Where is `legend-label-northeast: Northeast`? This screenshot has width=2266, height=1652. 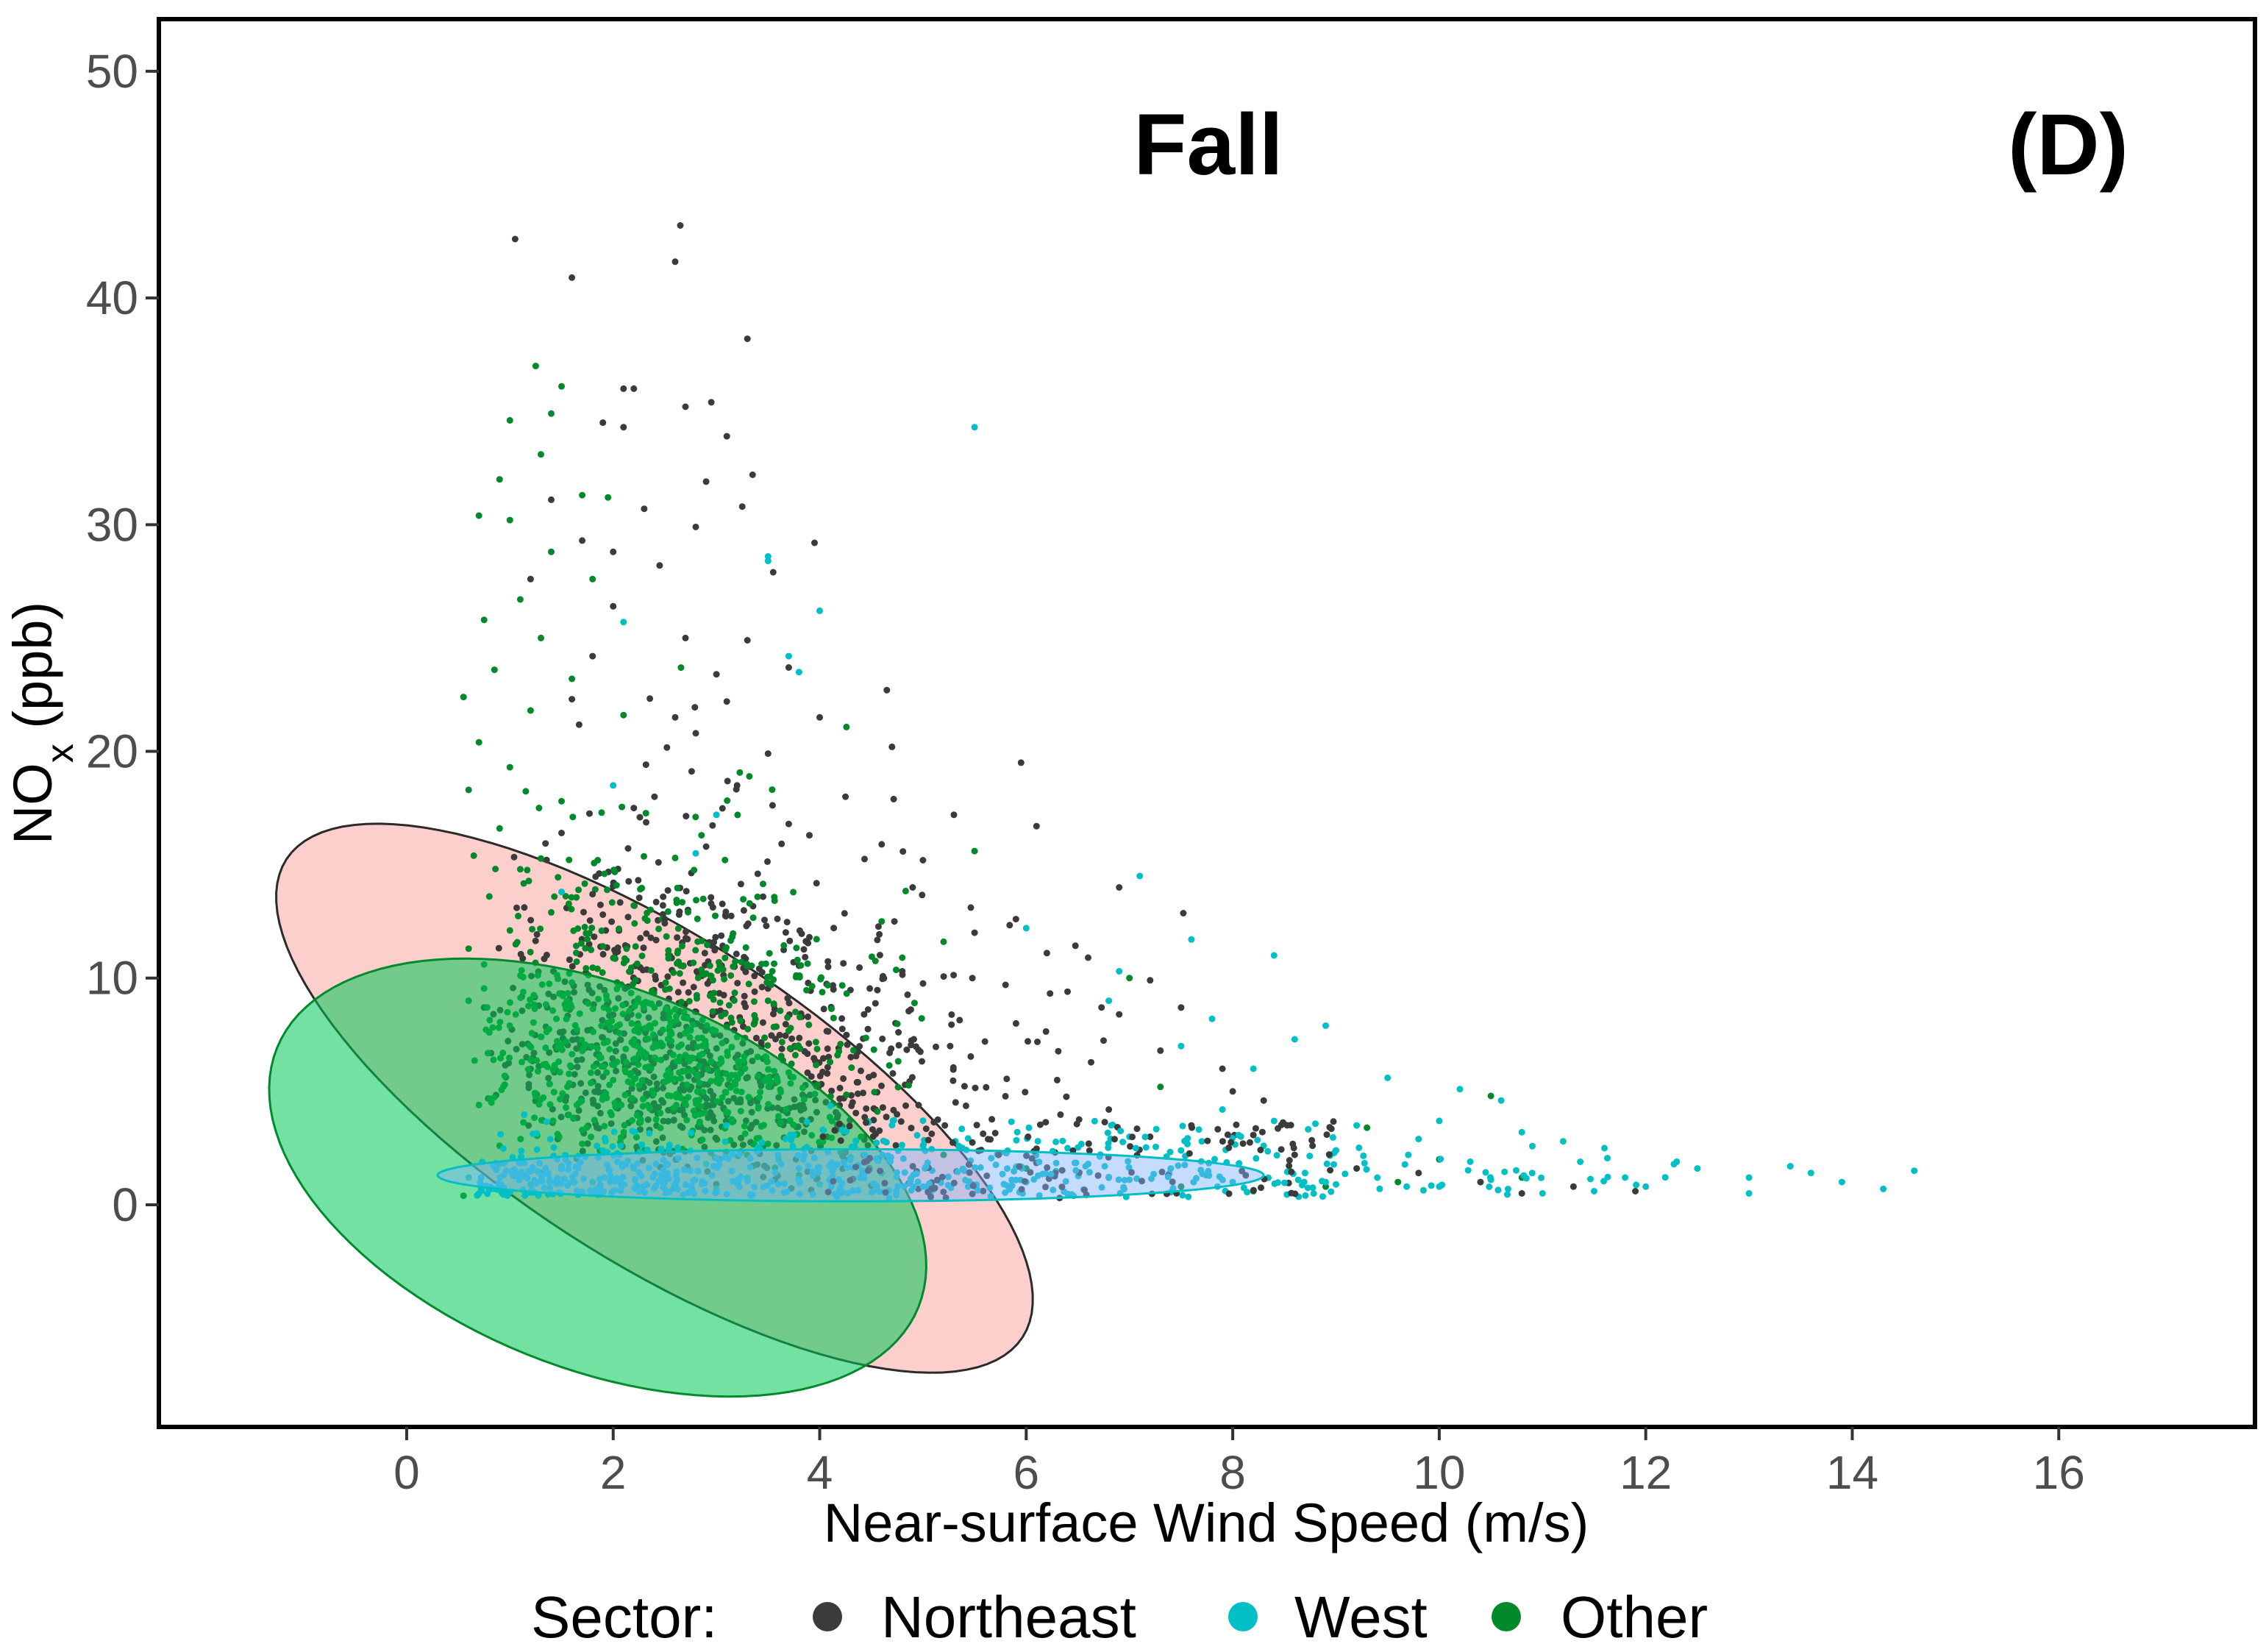 legend-label-northeast: Northeast is located at coordinates (1008, 1617).